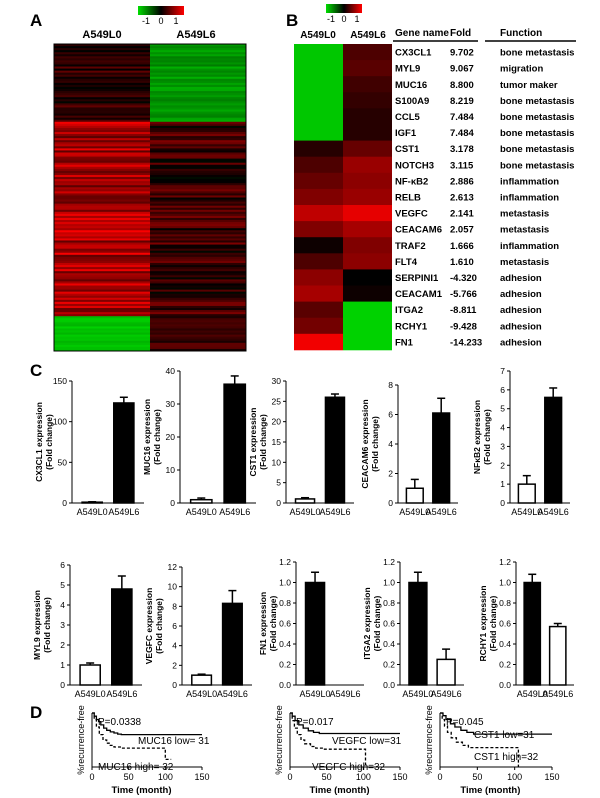  Describe the element at coordinates (174, 646) in the screenshot. I see `y-tick-label: 4` at that location.